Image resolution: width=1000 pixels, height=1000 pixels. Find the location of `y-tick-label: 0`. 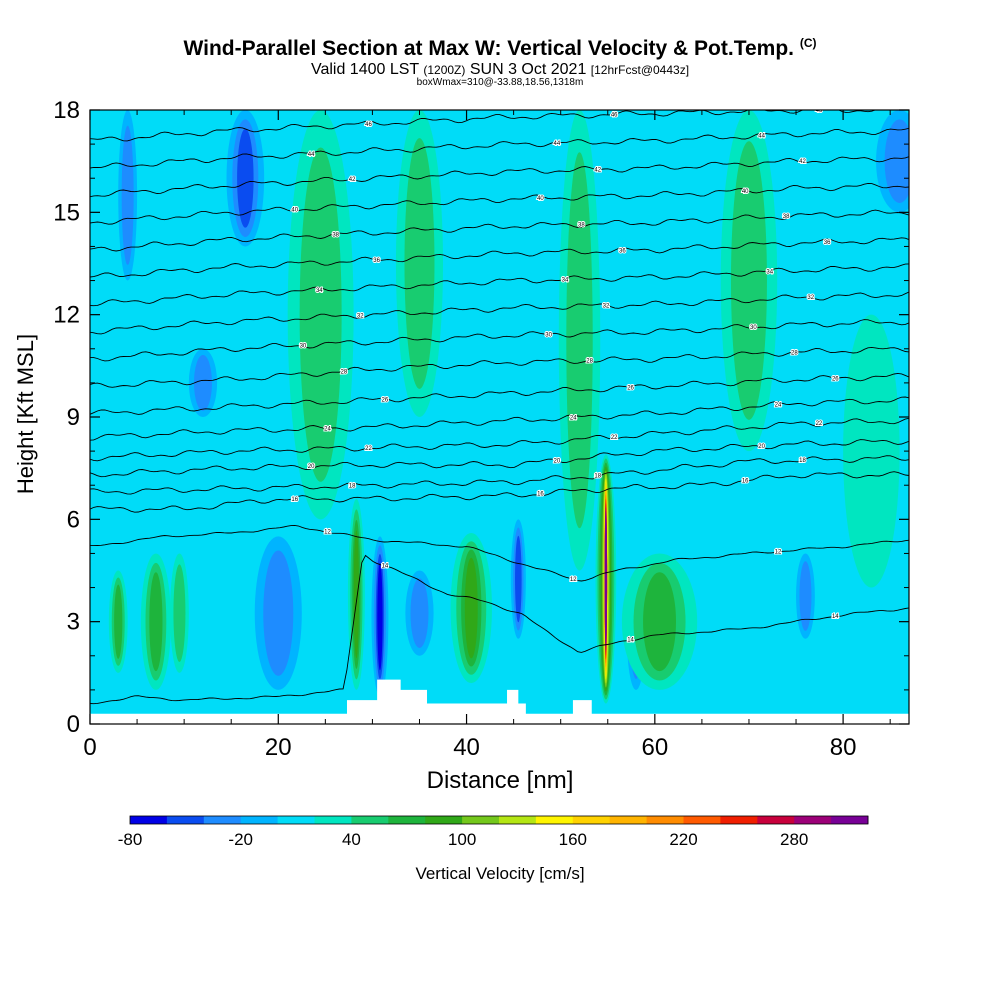

y-tick-label: 0 is located at coordinates (73, 724).